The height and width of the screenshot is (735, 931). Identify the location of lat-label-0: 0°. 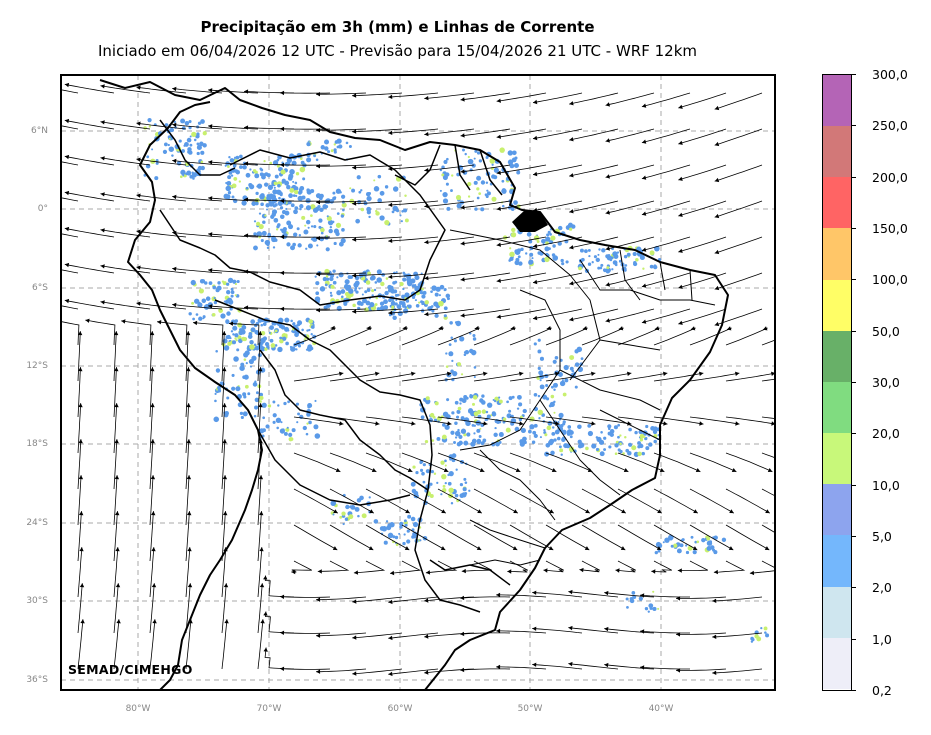
(42, 209).